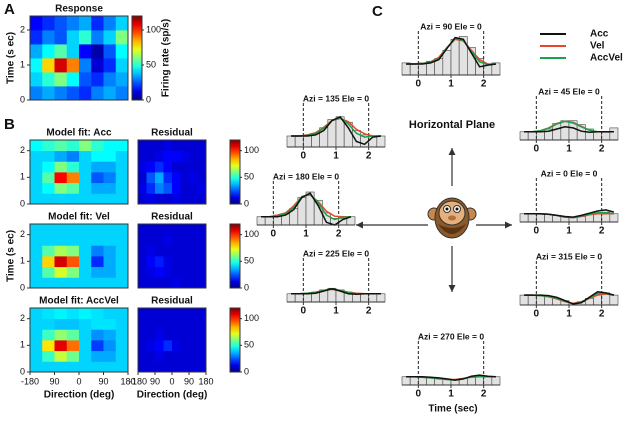 This screenshot has height=423, width=640. What do you see at coordinates (22, 318) in the screenshot?
I see `y-tick-label: 2` at bounding box center [22, 318].